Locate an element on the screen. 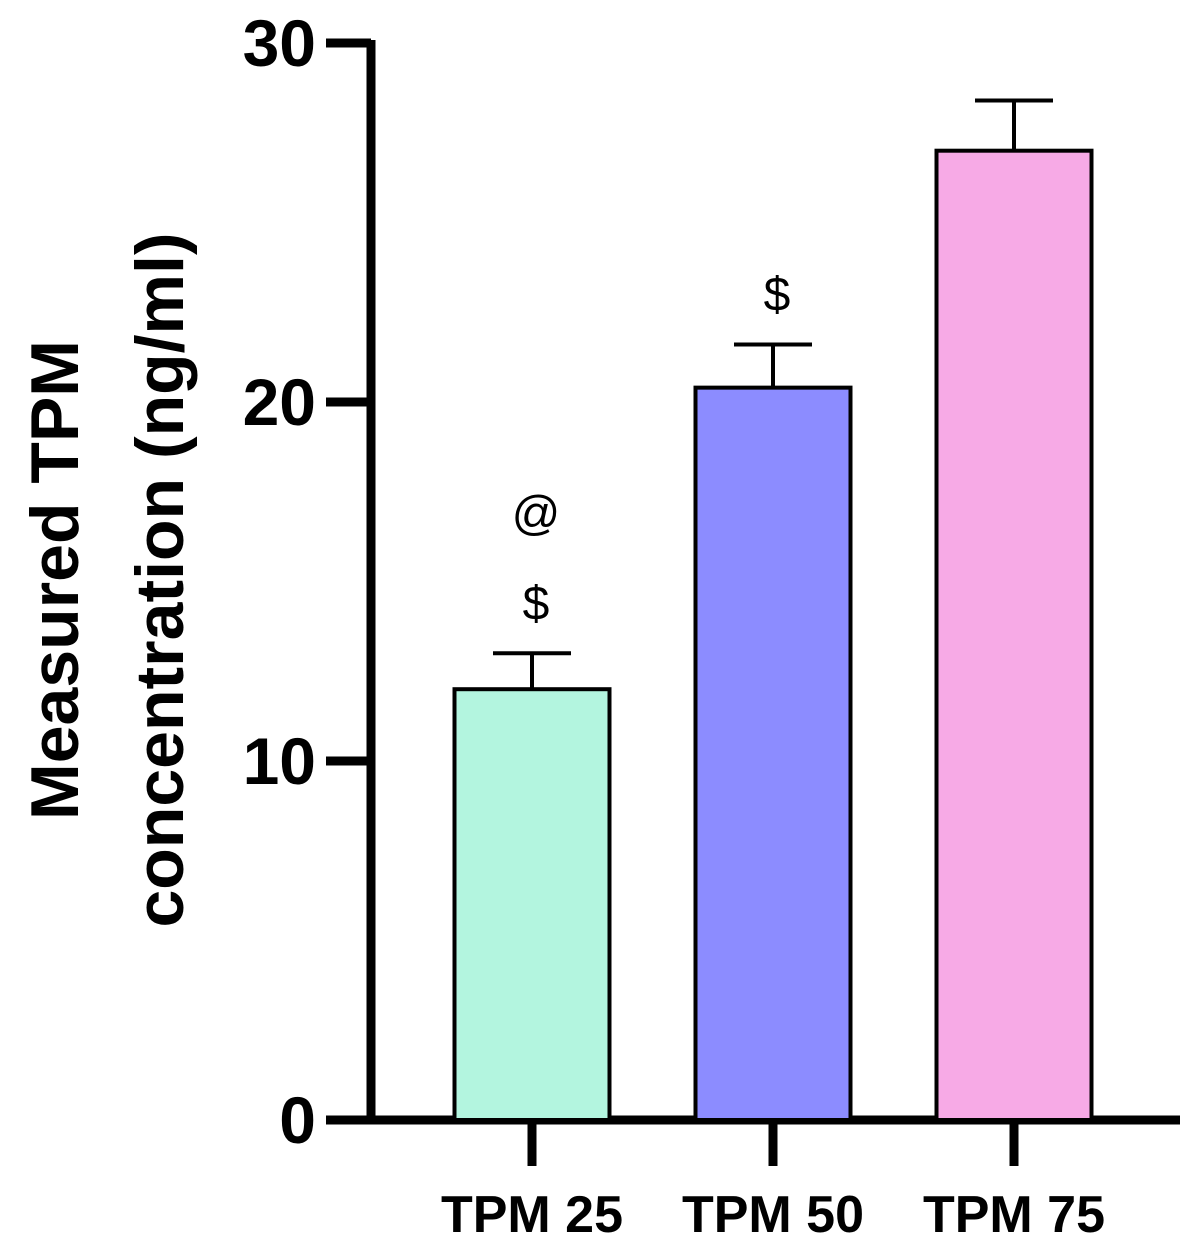 The image size is (1203, 1251). y-tick-label: 0 is located at coordinates (297, 1120).